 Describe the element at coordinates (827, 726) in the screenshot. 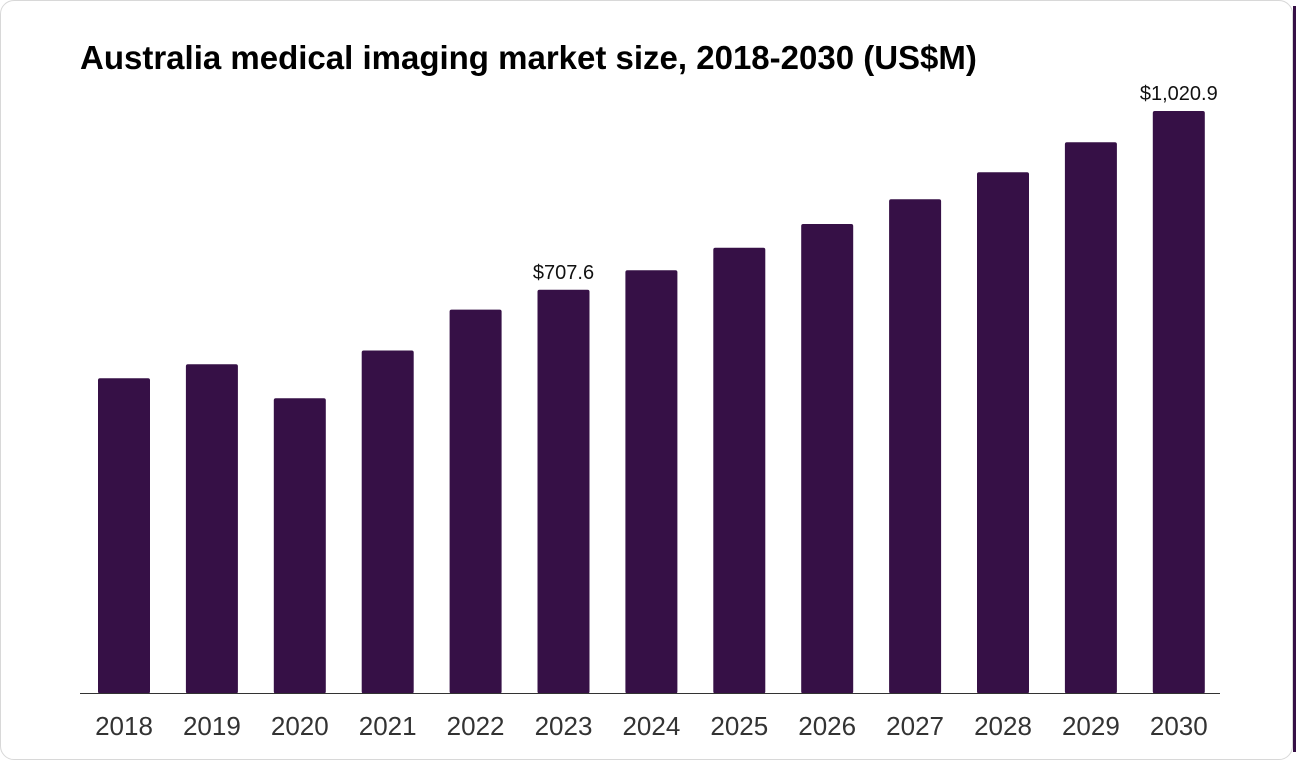

I see `x-tick-label-2026: 2026` at that location.